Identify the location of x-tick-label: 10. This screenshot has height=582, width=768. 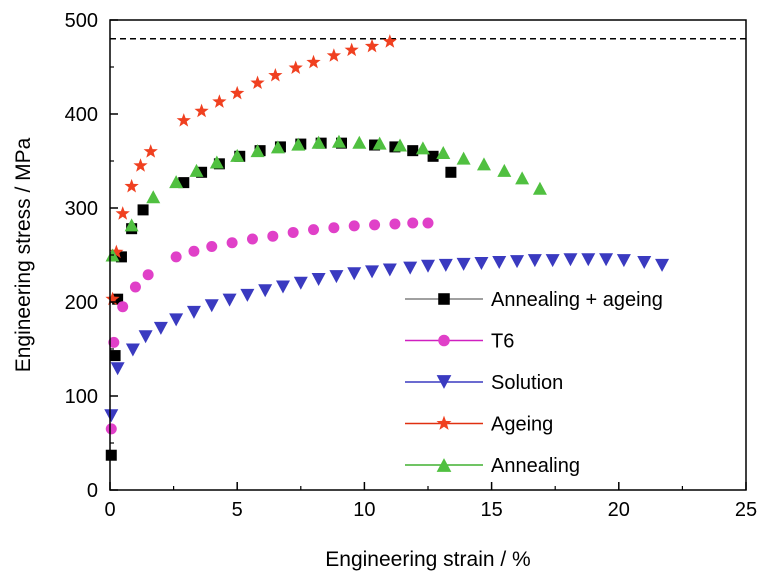
(364, 510).